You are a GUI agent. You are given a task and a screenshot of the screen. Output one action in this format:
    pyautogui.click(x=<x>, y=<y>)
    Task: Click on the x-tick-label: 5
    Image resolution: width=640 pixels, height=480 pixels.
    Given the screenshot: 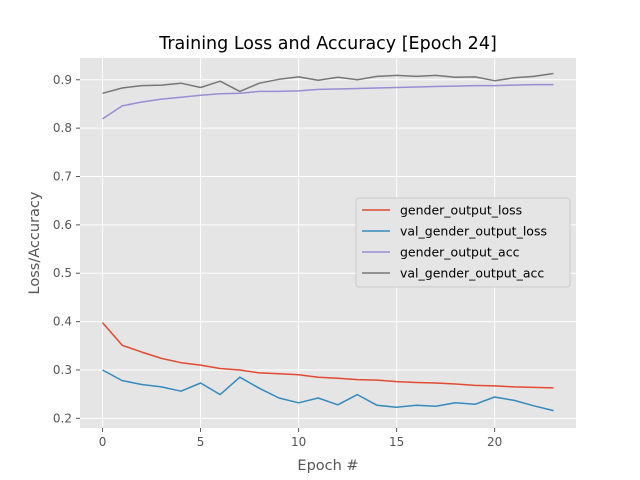 What is the action you would take?
    pyautogui.click(x=201, y=442)
    